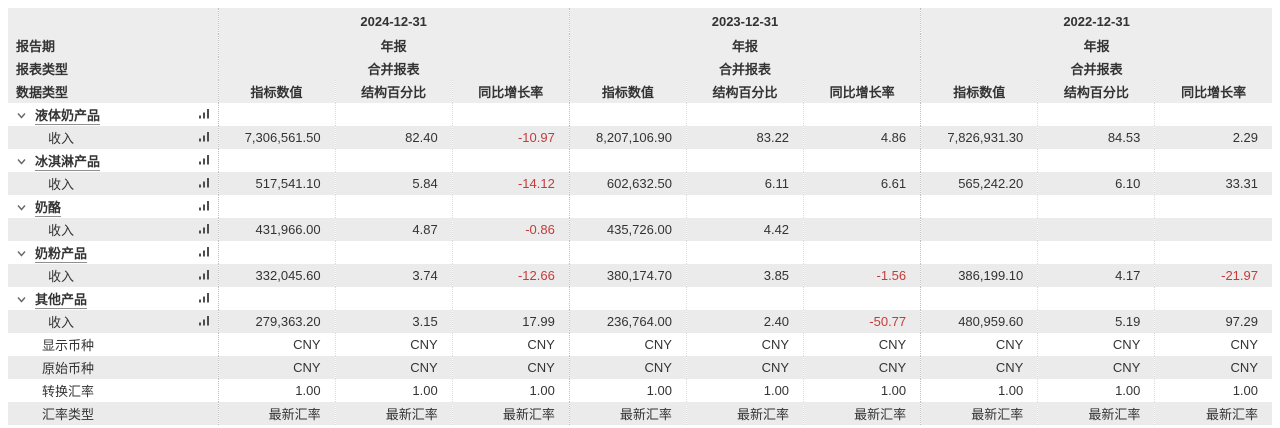 The image size is (1280, 428). I want to click on value-cell: 97.29, so click(1213, 321).